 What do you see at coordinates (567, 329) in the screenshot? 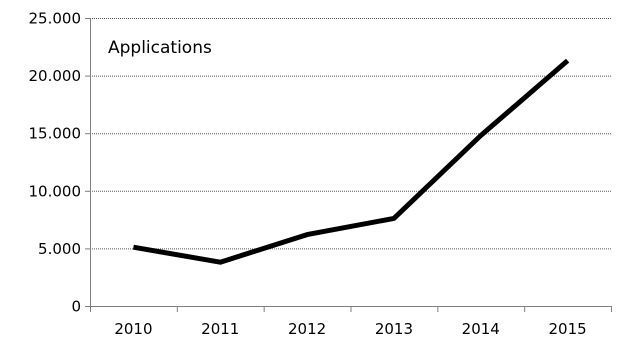
I see `x-tick-label-5: 2015` at bounding box center [567, 329].